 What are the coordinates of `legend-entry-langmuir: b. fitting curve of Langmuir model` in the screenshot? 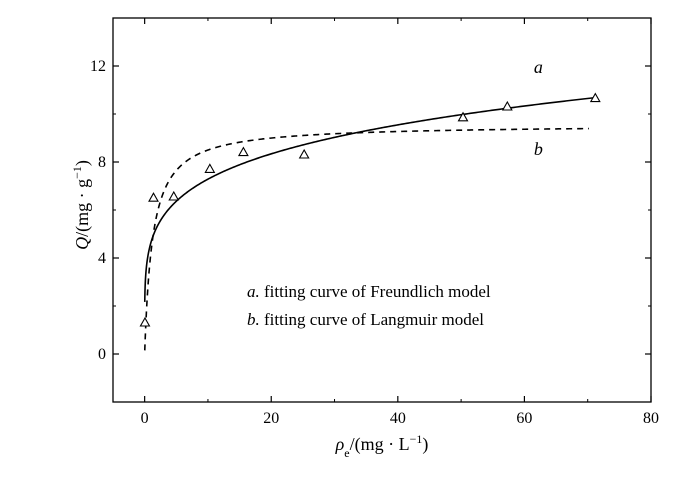 It's located at (365, 319).